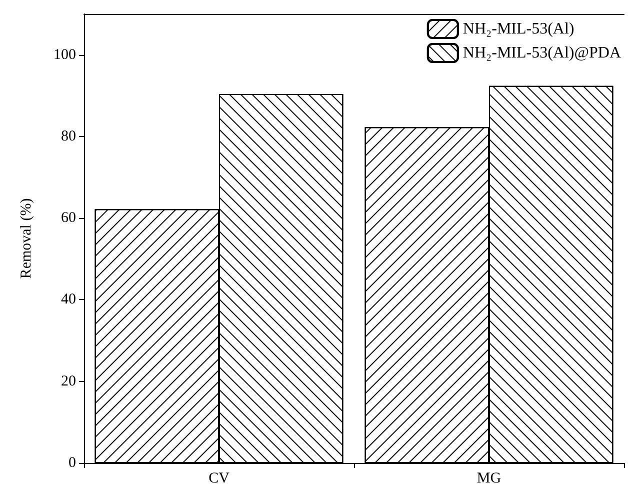  I want to click on legend-label: NH₂-MIL-53(Al)@PDA, so click(542, 53).